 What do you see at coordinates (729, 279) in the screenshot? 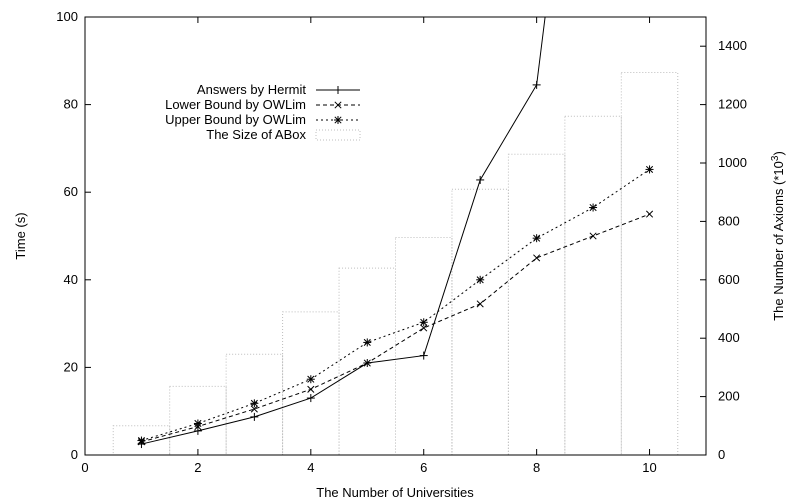
I see `y2-tick-label: 600` at bounding box center [729, 279].